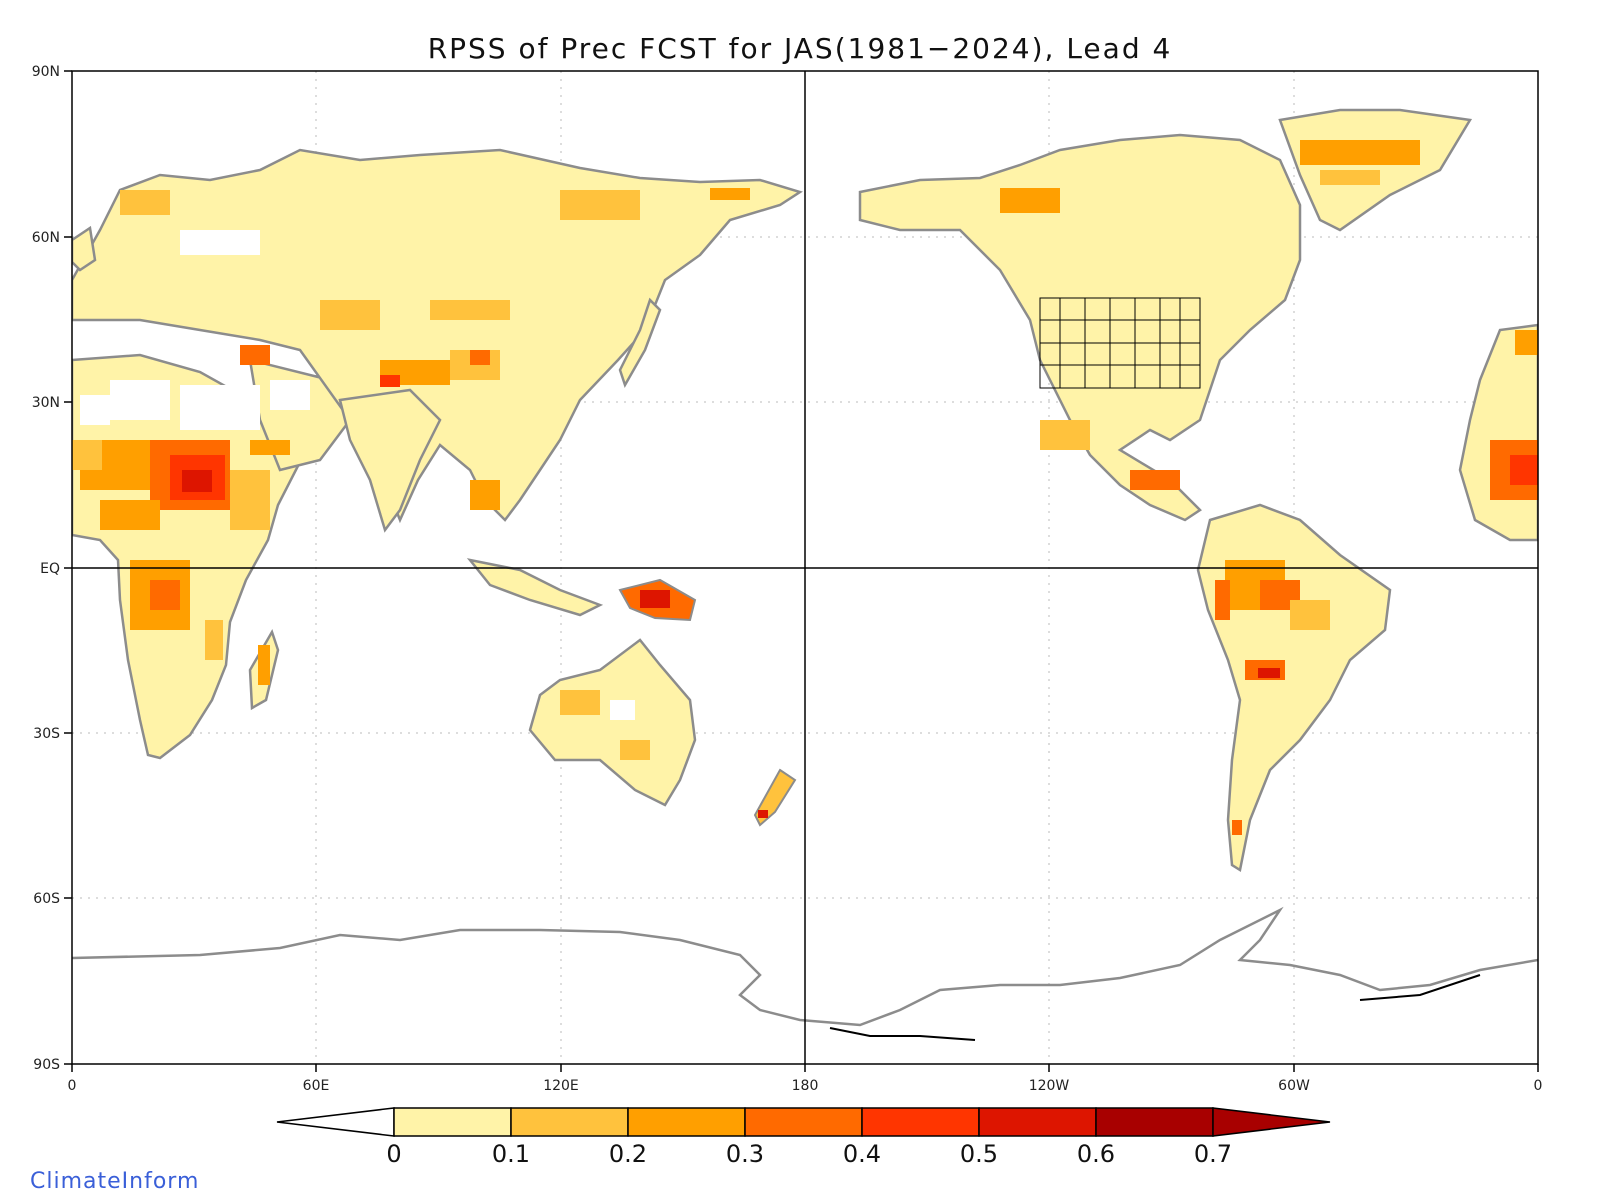 The height and width of the screenshot is (1200, 1600). What do you see at coordinates (805, 973) in the screenshot?
I see `antarctica-land` at bounding box center [805, 973].